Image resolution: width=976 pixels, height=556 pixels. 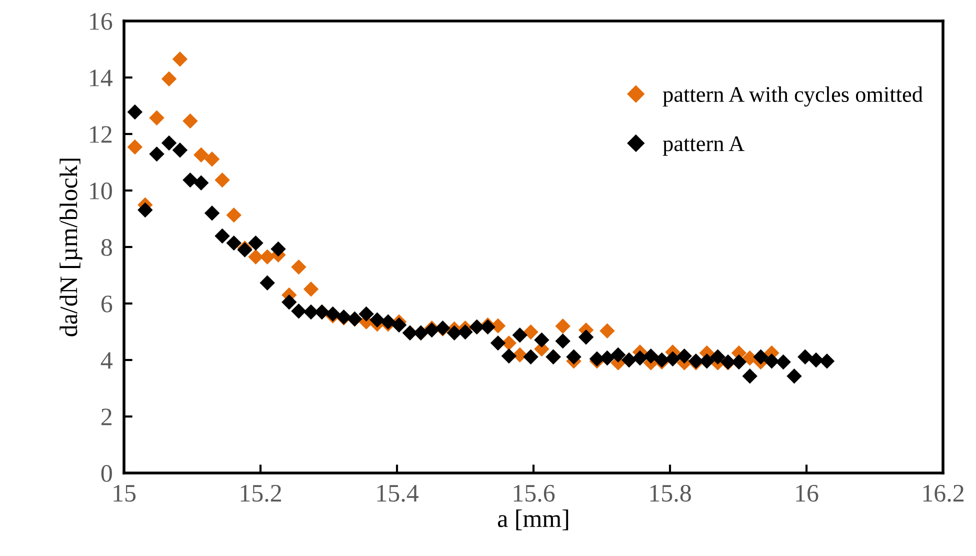 I want to click on x-tick-label: 15.6, so click(x=534, y=493).